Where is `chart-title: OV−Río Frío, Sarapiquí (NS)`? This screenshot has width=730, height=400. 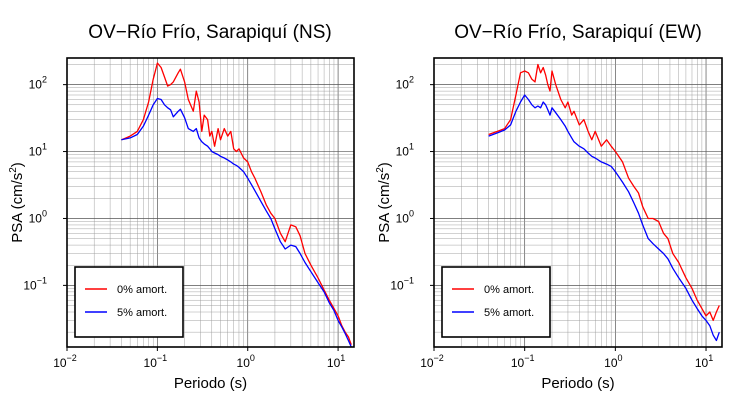
chart-title: OV−Río Frío, Sarapiquí (NS) is located at coordinates (209, 32).